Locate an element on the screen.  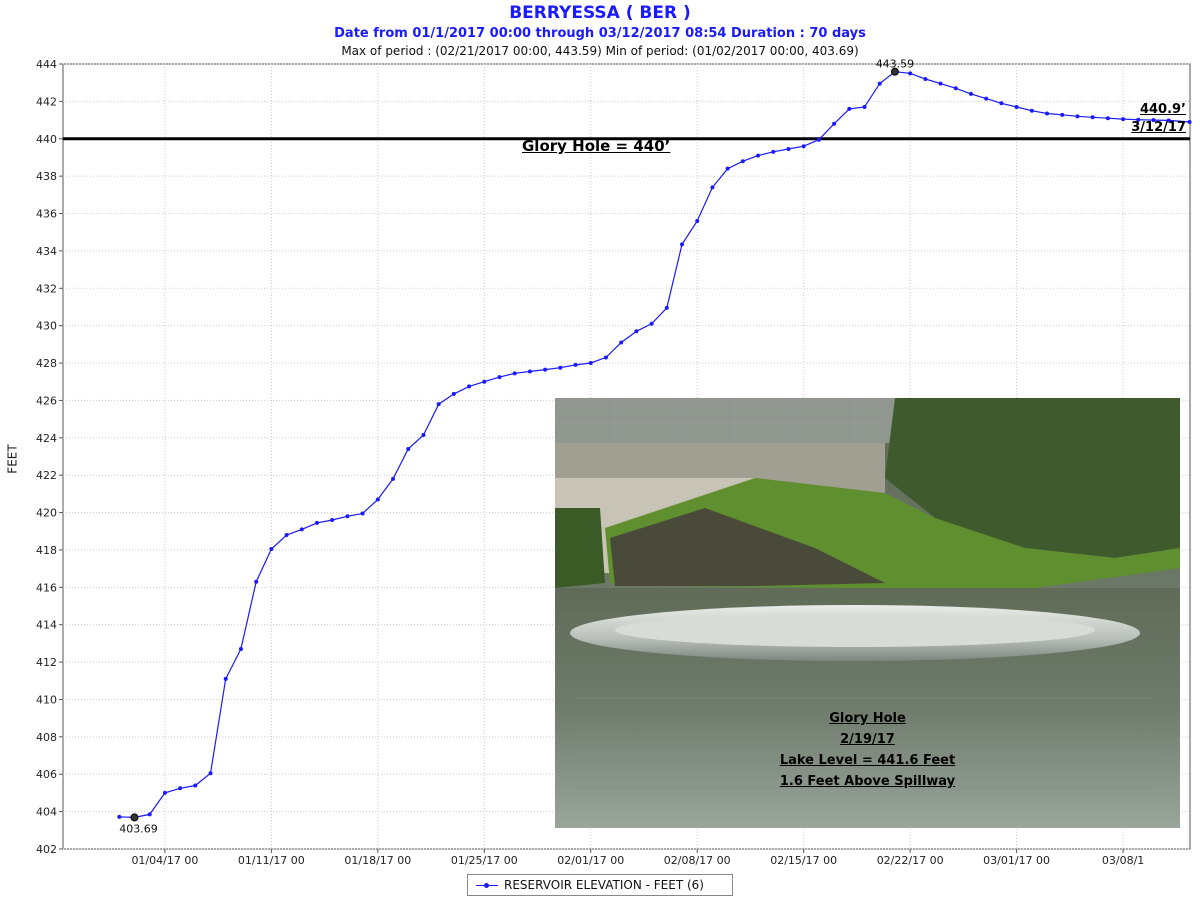
x-tick-label: 02/22/17 00 is located at coordinates (910, 860).